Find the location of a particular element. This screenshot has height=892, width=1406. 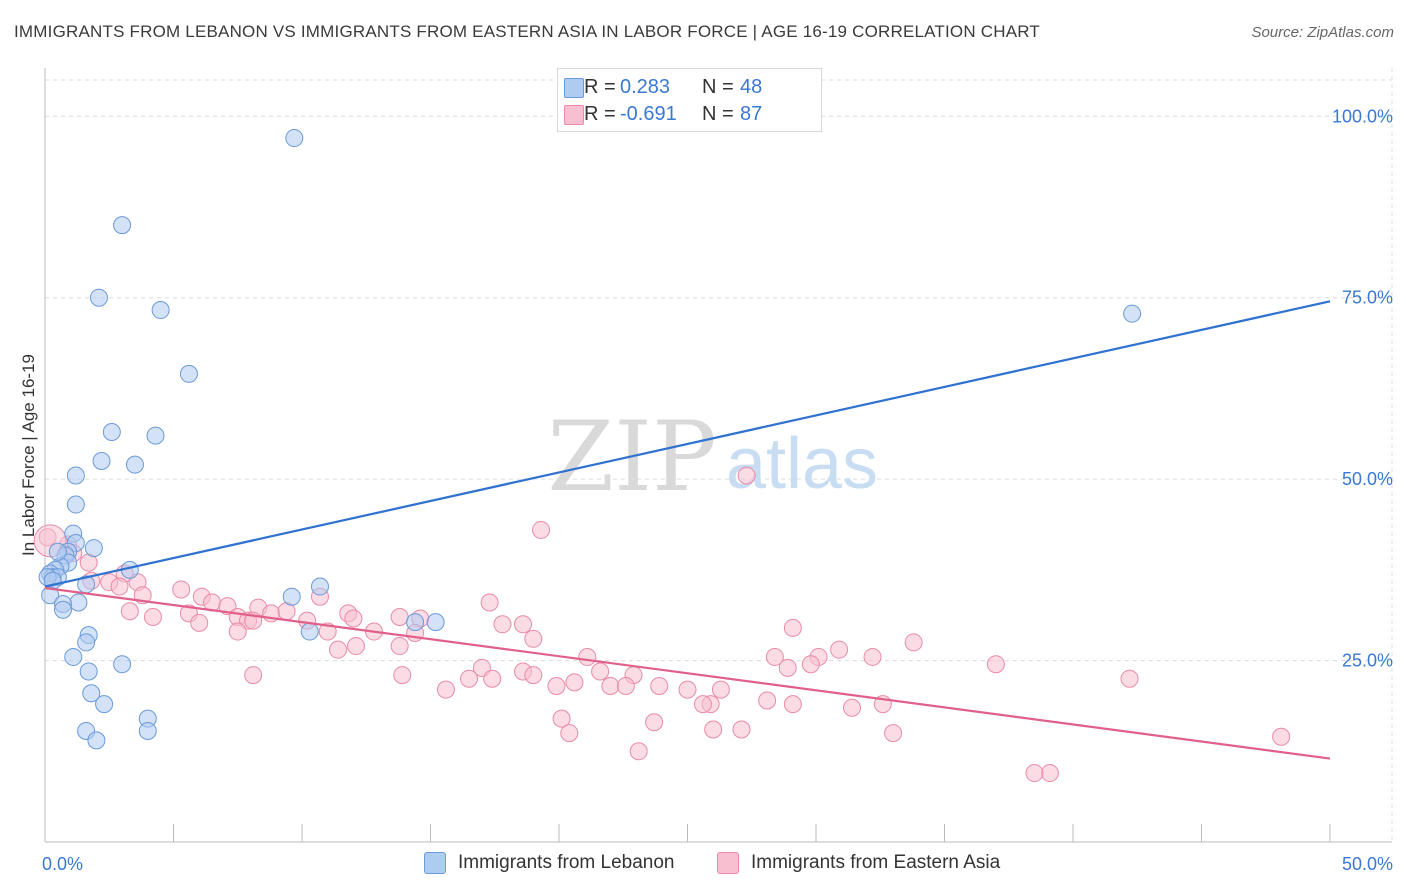

legend-row-lebanon: R = 0.283 N = 48 is located at coordinates (663, 87).